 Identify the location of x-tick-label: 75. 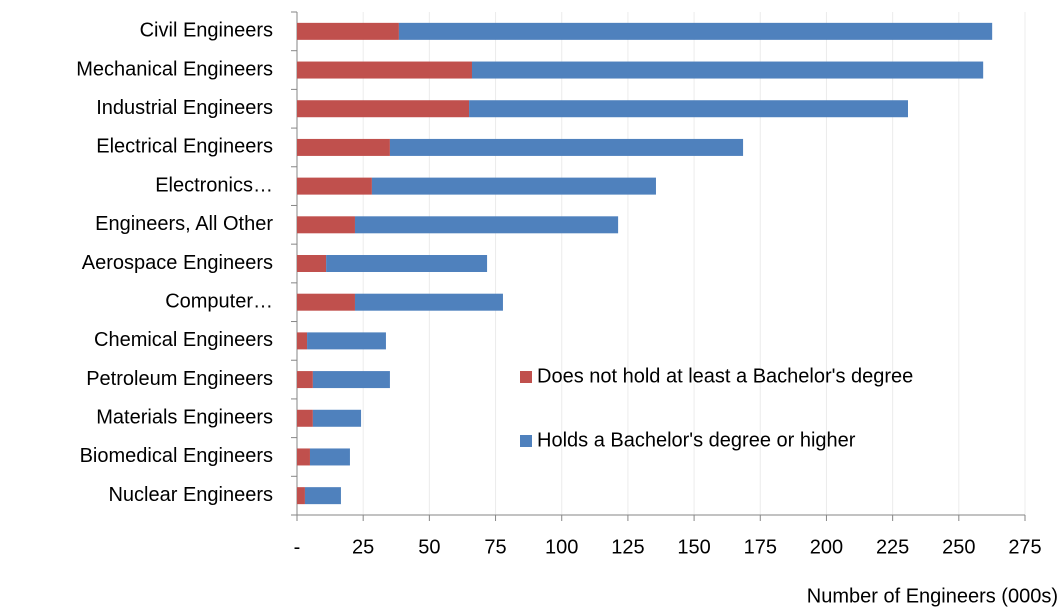
(495, 547).